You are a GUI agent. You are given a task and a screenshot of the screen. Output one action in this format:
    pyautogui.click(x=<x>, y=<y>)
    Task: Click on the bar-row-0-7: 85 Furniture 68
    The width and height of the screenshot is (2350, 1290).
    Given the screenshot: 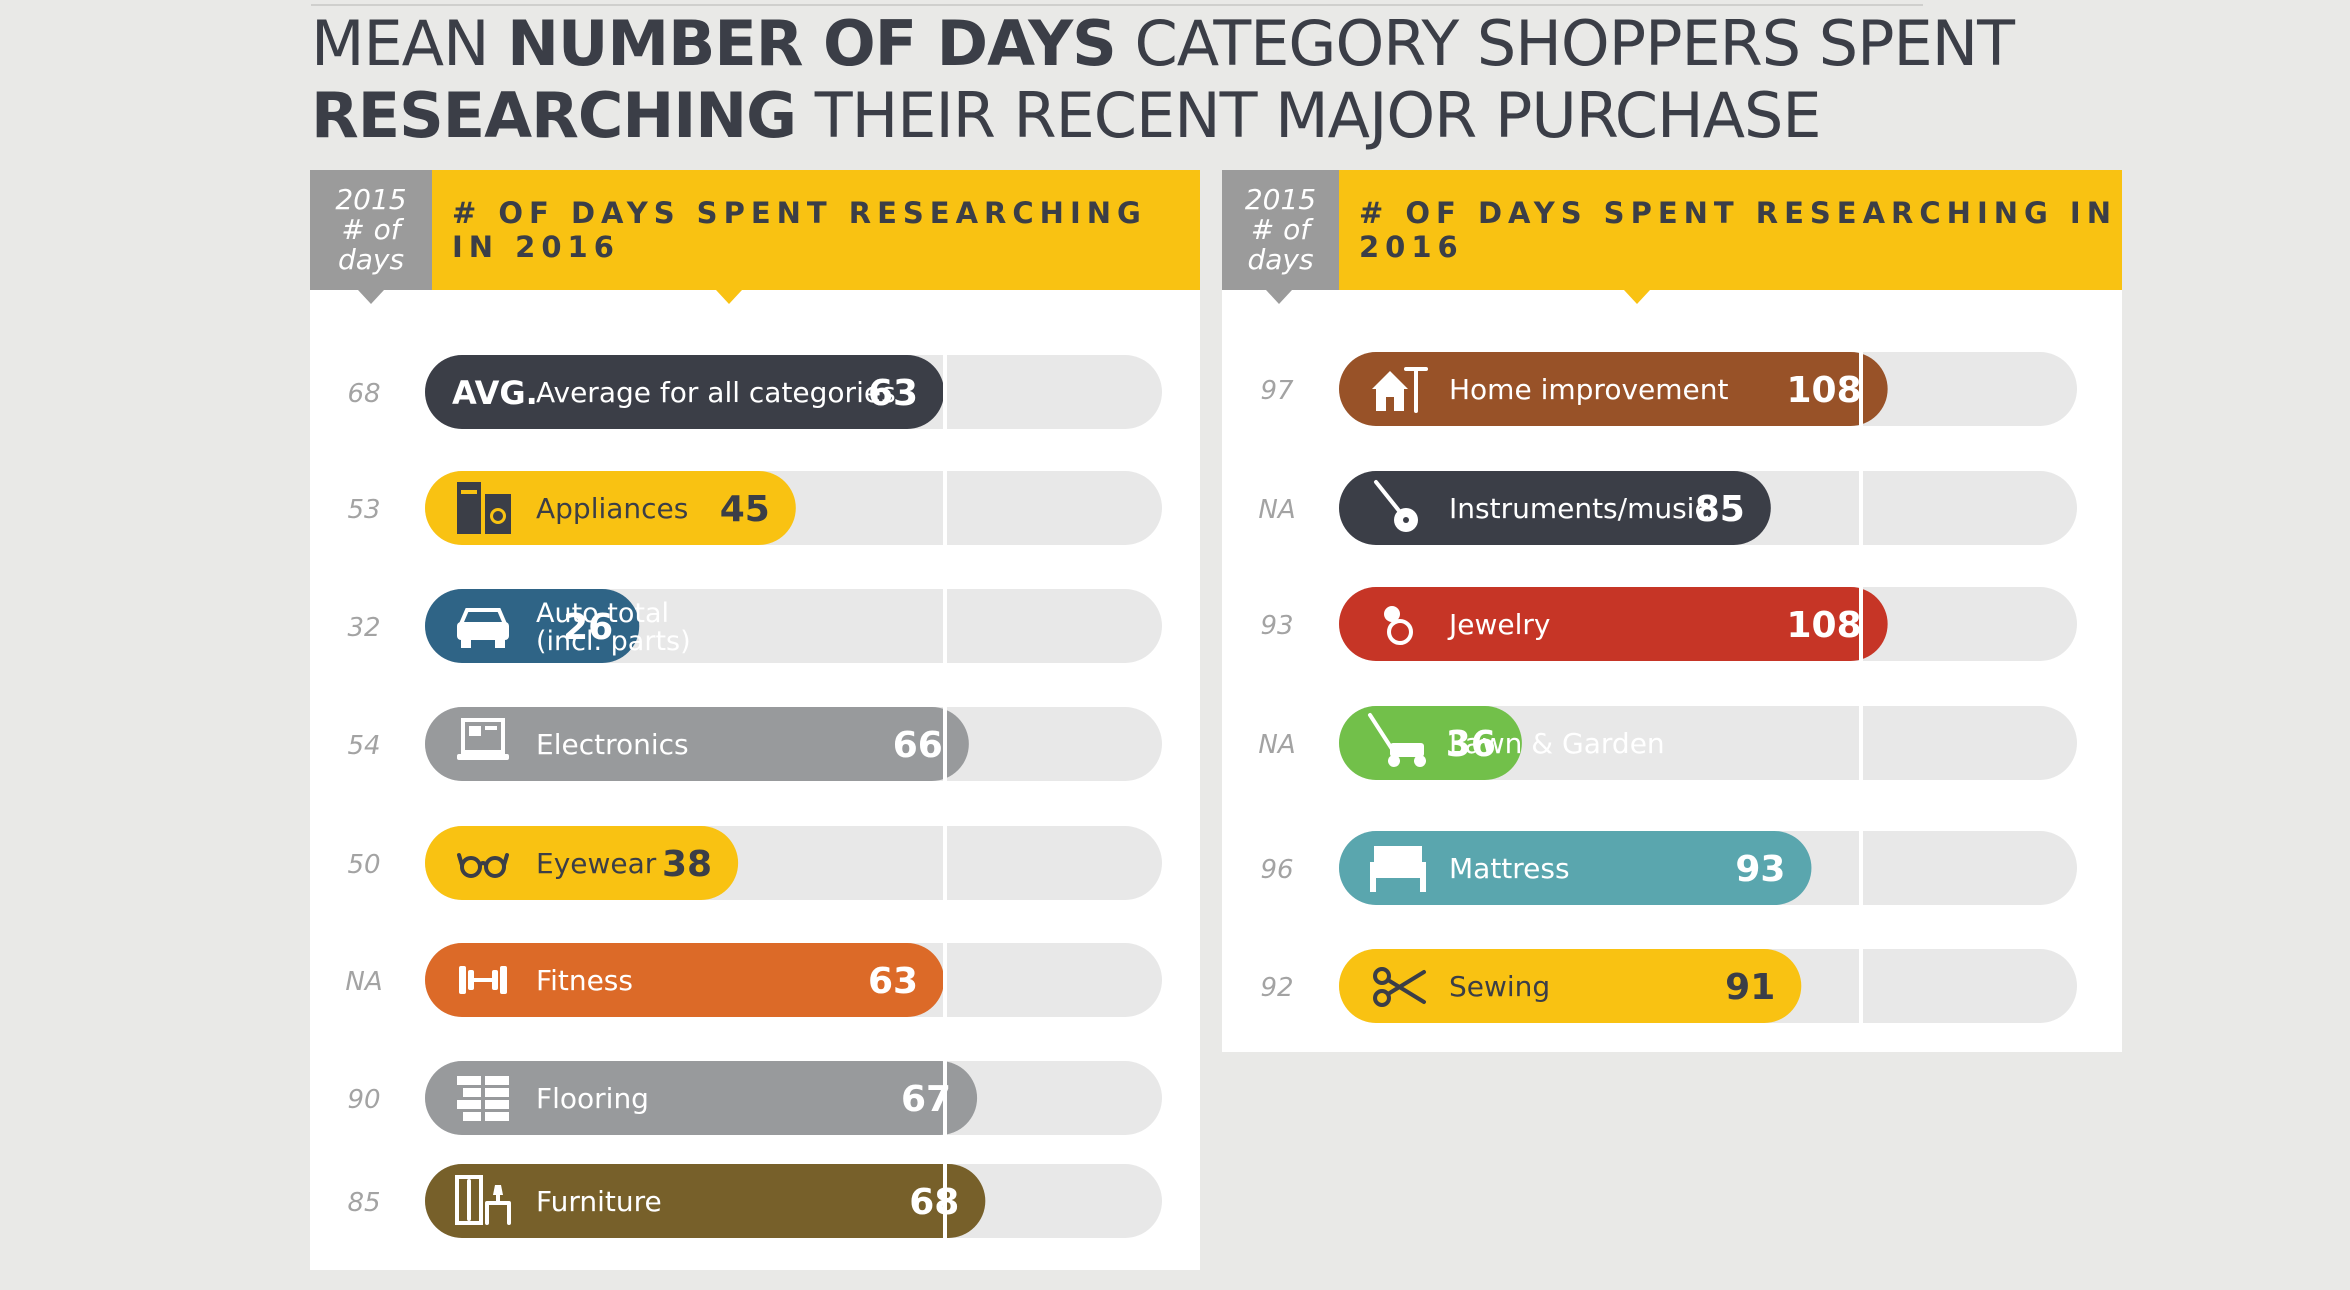 What is the action you would take?
    pyautogui.click(x=754, y=1201)
    